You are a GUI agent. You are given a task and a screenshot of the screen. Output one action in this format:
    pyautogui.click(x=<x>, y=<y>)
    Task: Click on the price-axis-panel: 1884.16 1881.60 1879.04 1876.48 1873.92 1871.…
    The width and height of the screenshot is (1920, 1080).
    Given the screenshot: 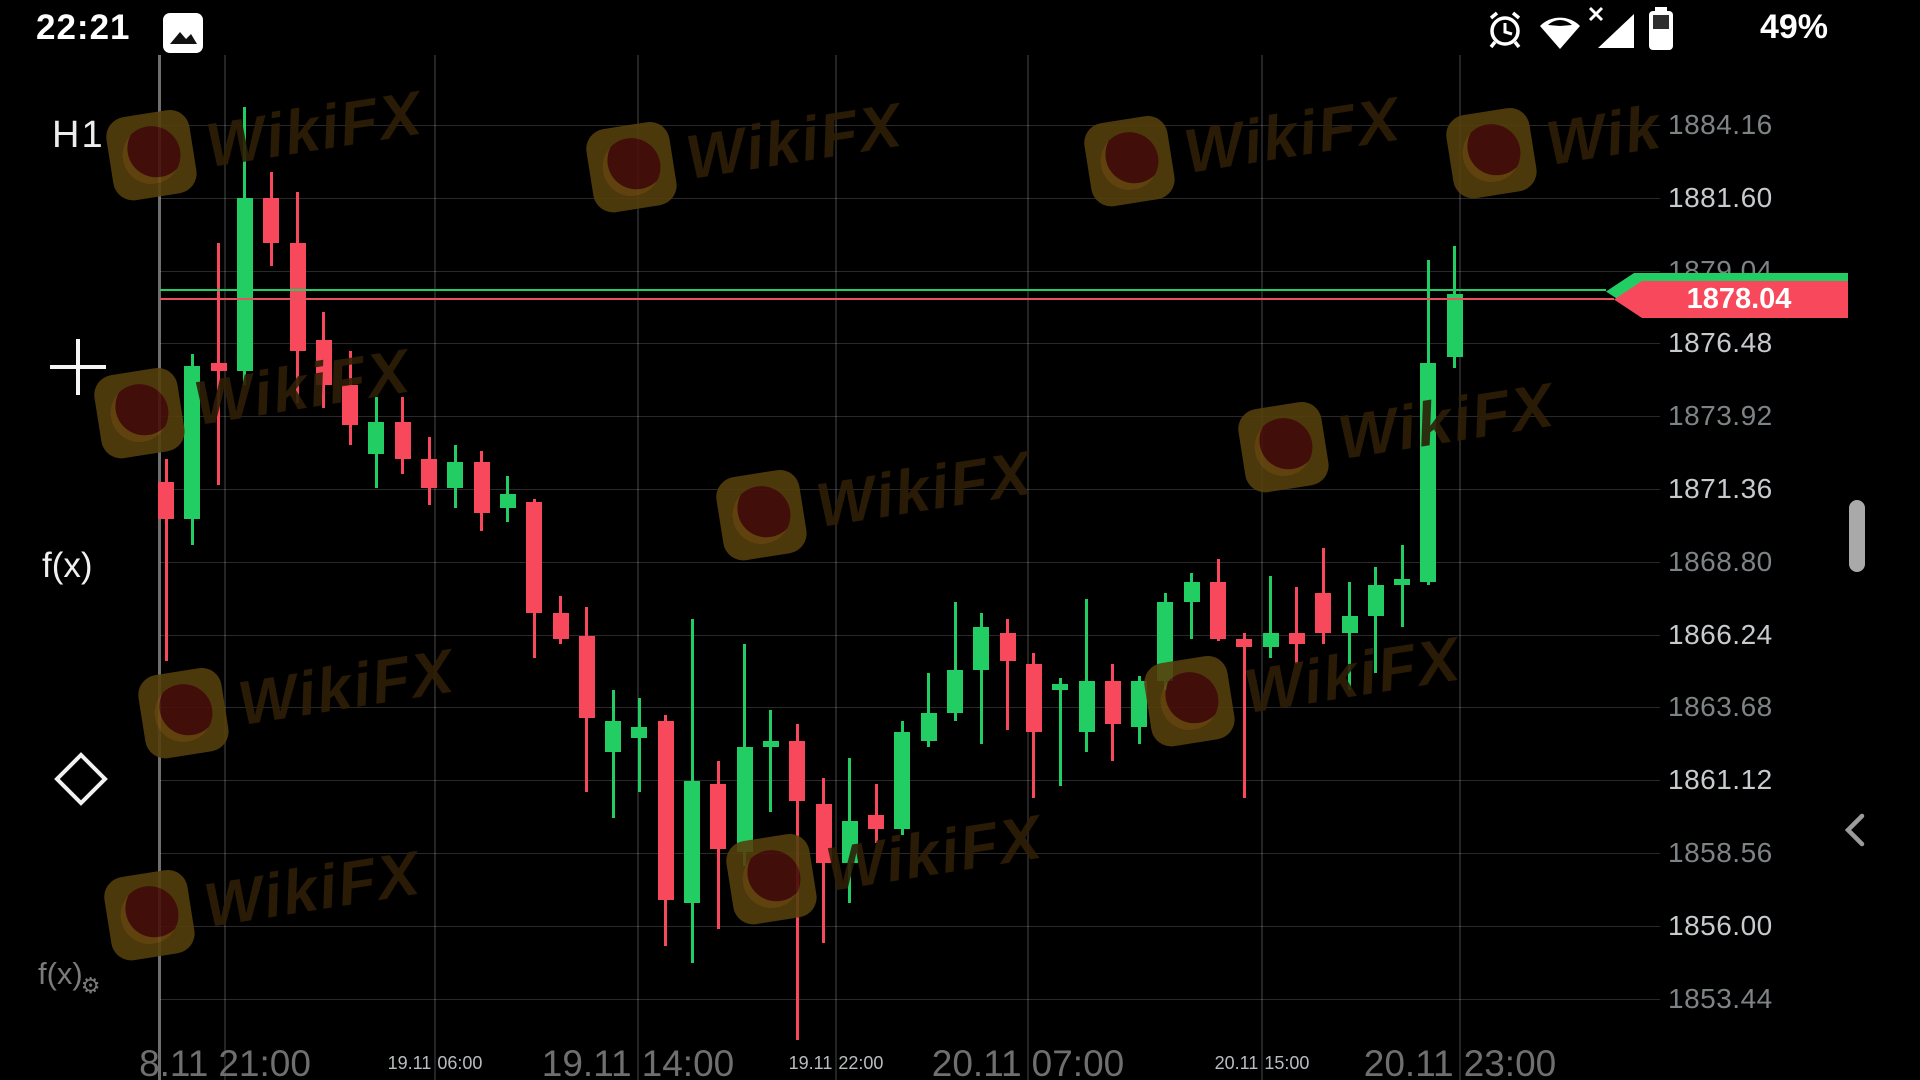 What is the action you would take?
    pyautogui.click(x=1790, y=567)
    